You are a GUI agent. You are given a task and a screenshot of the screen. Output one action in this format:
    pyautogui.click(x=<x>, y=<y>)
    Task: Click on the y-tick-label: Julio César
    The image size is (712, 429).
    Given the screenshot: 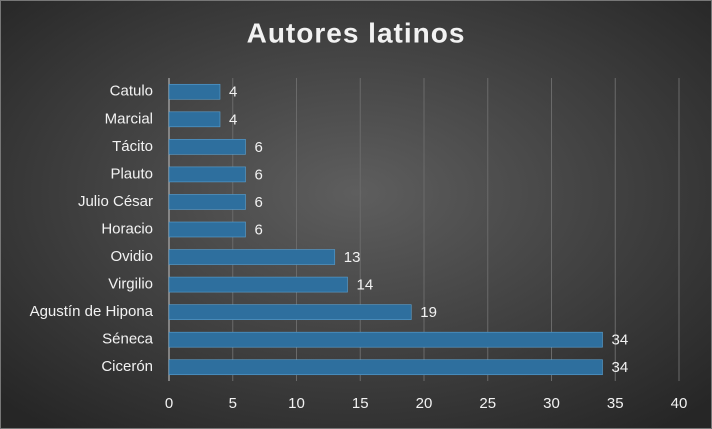 What is the action you would take?
    pyautogui.click(x=115, y=201)
    